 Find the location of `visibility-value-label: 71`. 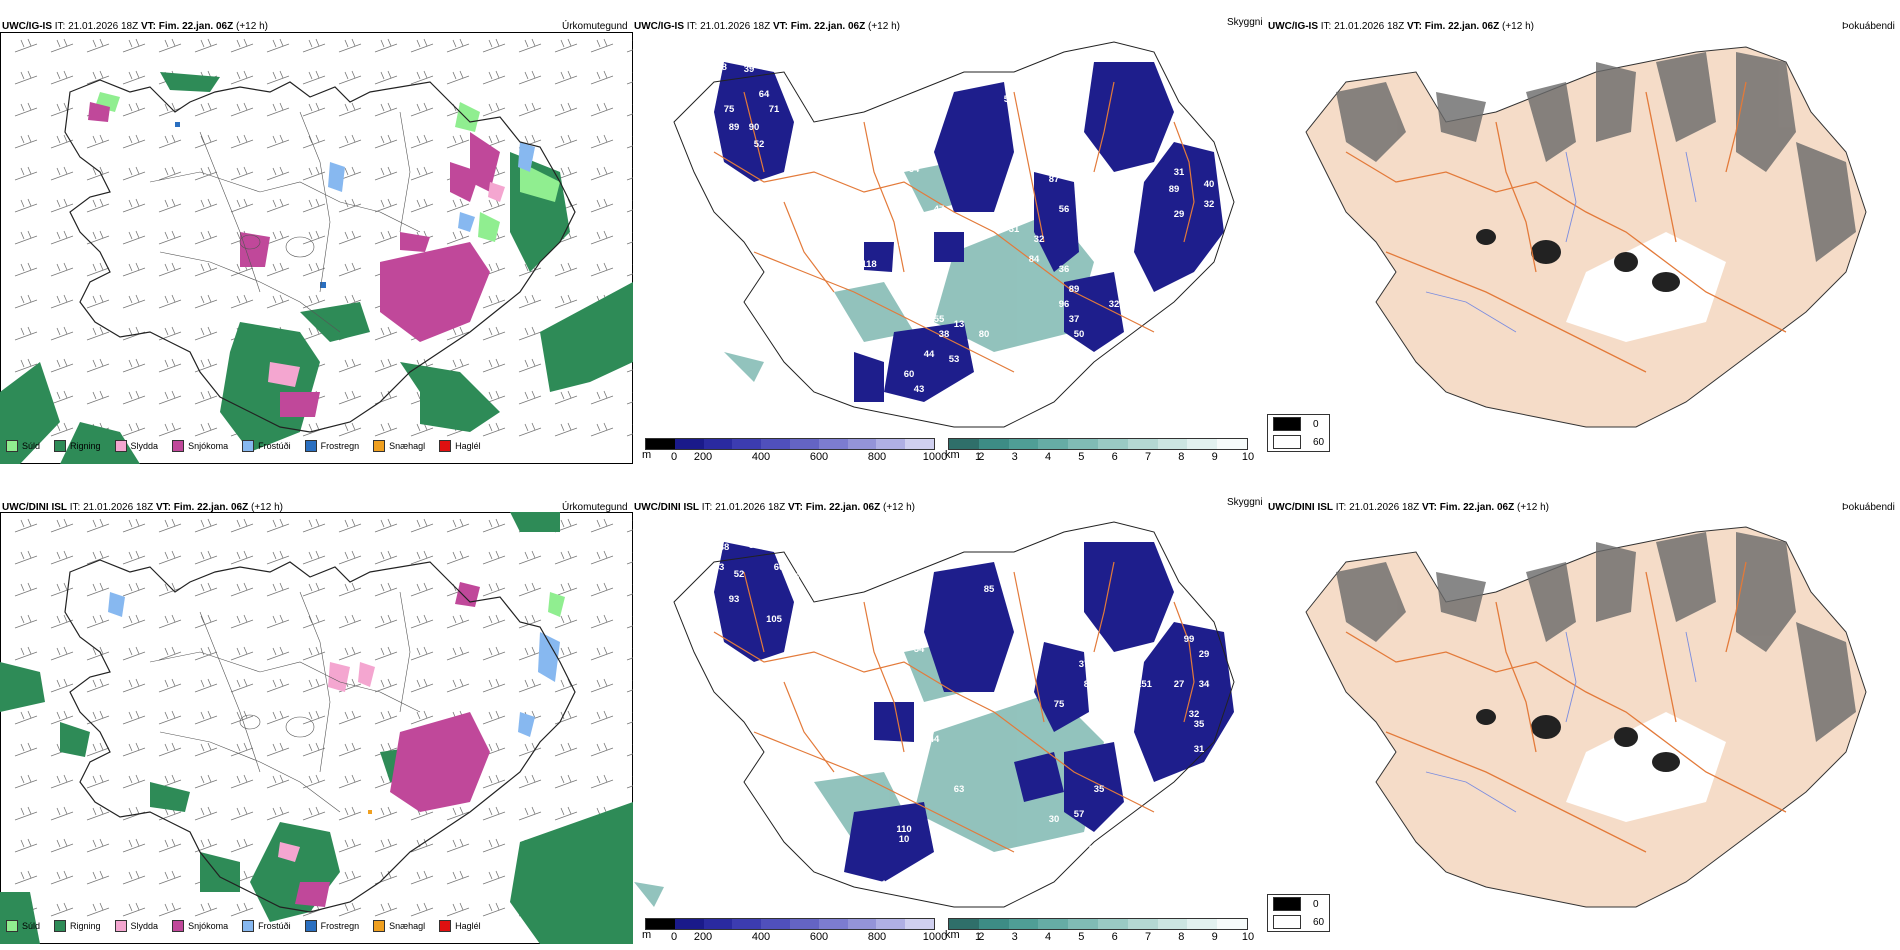

visibility-value-label: 71 is located at coordinates (1089, 179).